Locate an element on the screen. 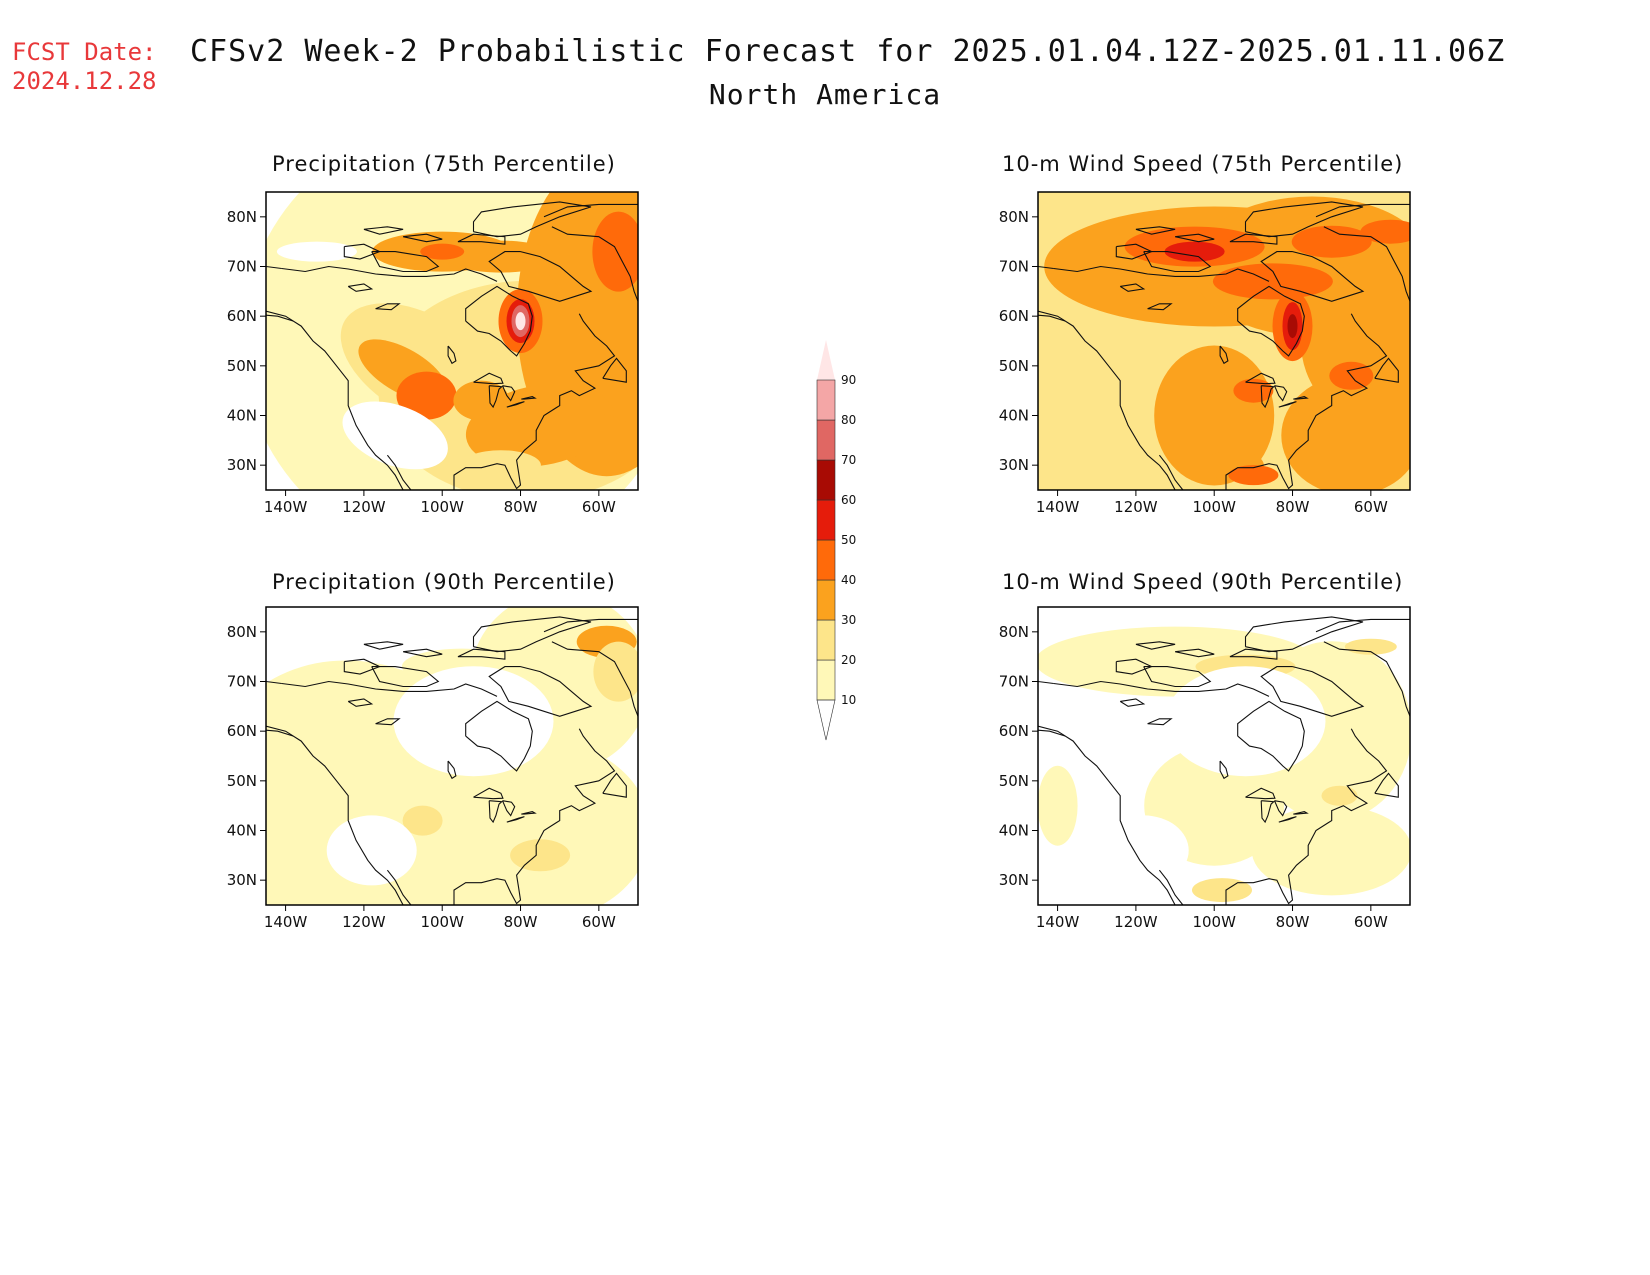 This screenshot has height=1275, width=1650. map-panel-precip75: 80N 70N 60N 50N 40N 30N 140W 120W 100W 80W 60W is located at coordinates (433, 353).